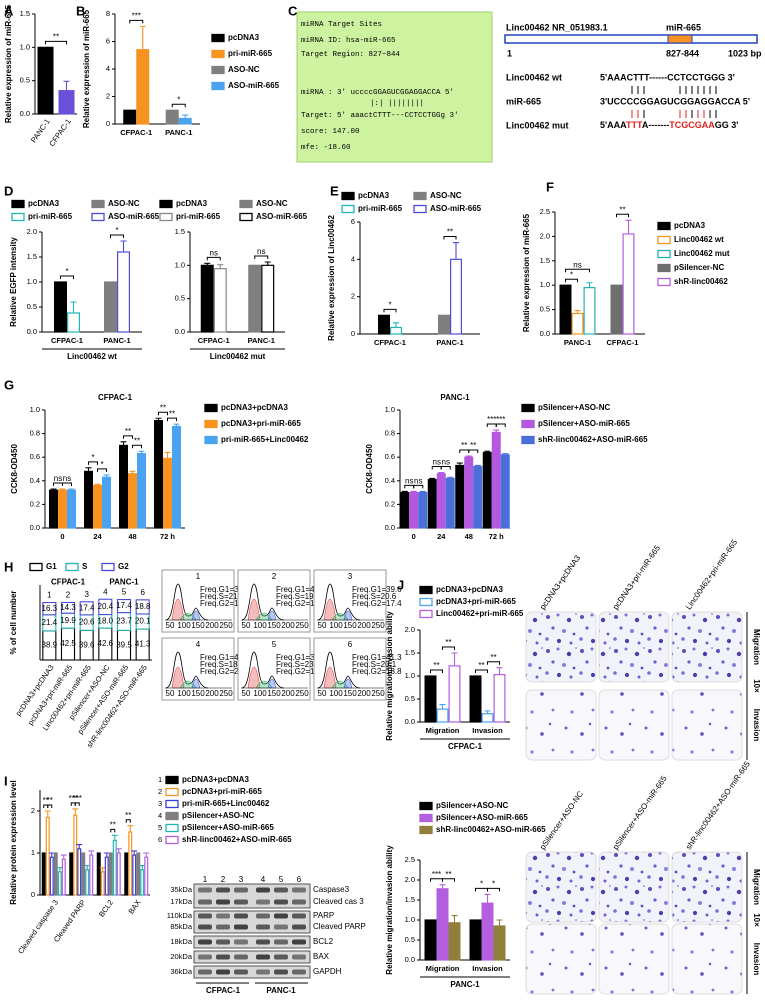 The width and height of the screenshot is (765, 1000). What do you see at coordinates (476, 601) in the screenshot?
I see `legend-label: pcDNA3+pri-miR-665` at bounding box center [476, 601].